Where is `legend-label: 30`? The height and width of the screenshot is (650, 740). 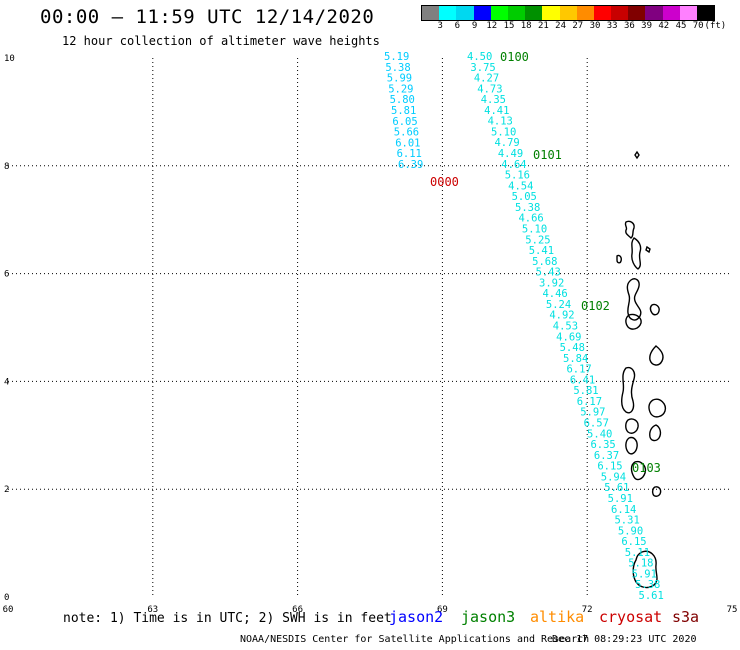 legend-label: 30 is located at coordinates (595, 26).